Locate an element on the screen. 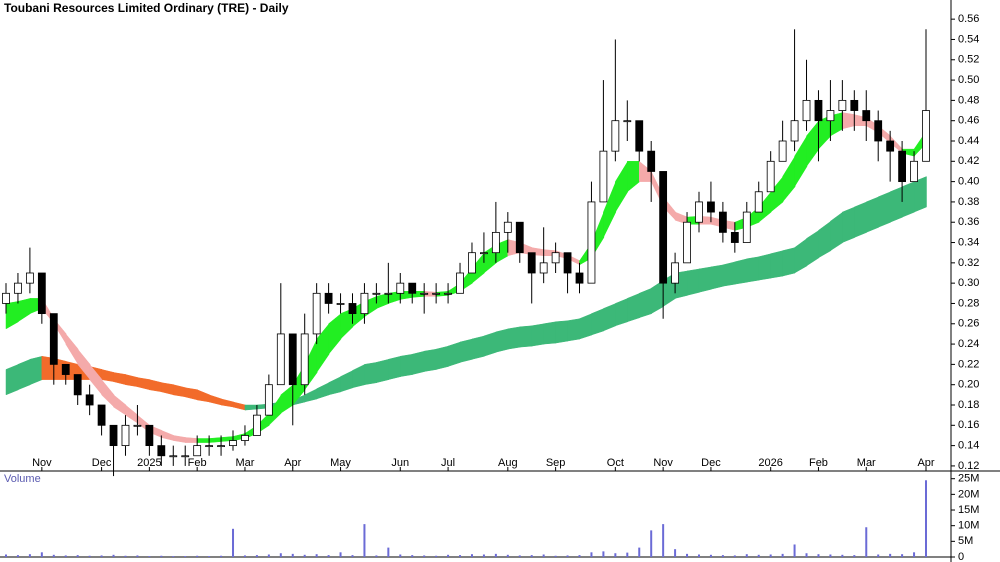 This screenshot has height=562, width=1000. x-tick-label: Dec is located at coordinates (102, 463).